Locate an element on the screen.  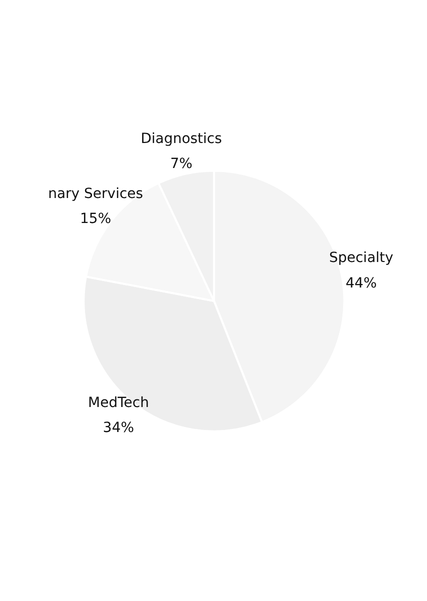
slice-label: Specialty is located at coordinates (361, 258).